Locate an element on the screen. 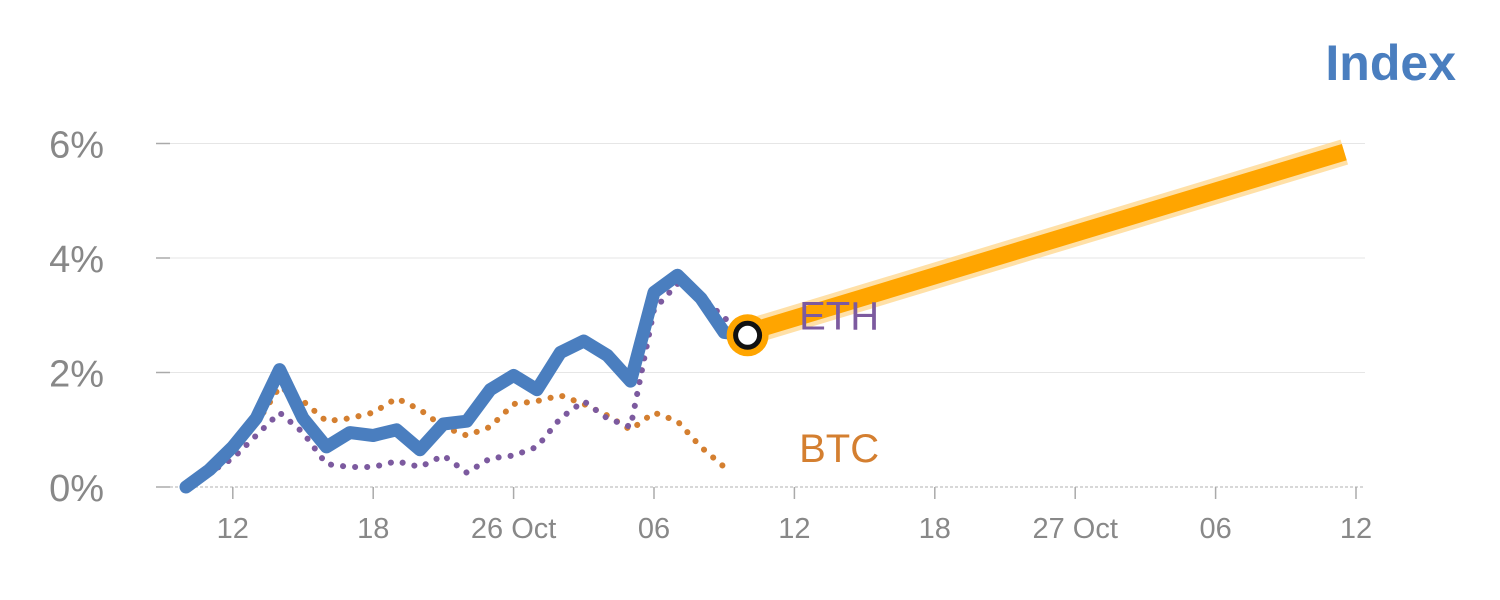  y-tick-label: 2% is located at coordinates (76, 375).